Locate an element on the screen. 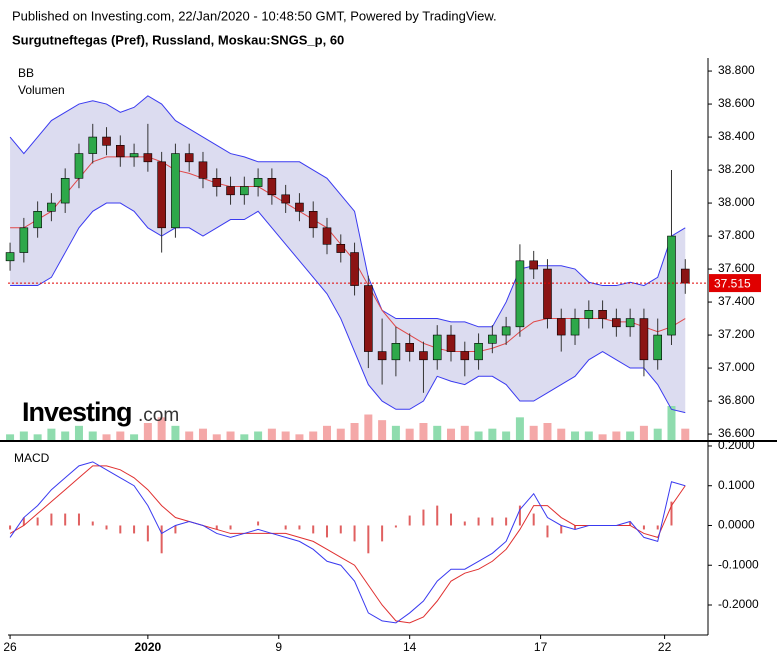 The height and width of the screenshot is (662, 777). logo: Investing is located at coordinates (77, 412).